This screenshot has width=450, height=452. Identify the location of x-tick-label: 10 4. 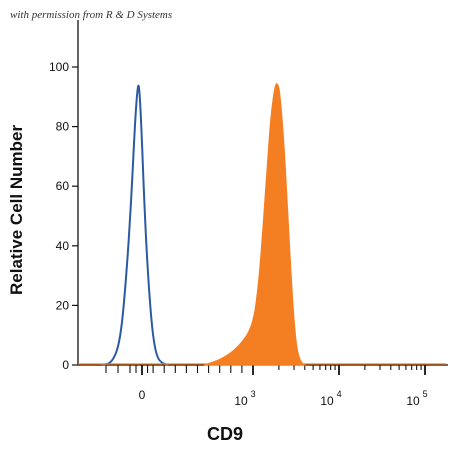
(330, 398).